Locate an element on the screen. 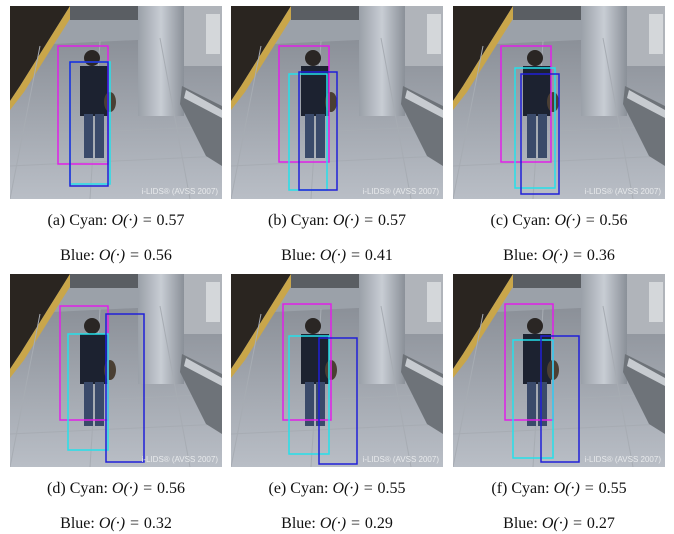 The image size is (674, 534). caption-blue: Blue: O(·) = 0.56 is located at coordinates (116, 256).